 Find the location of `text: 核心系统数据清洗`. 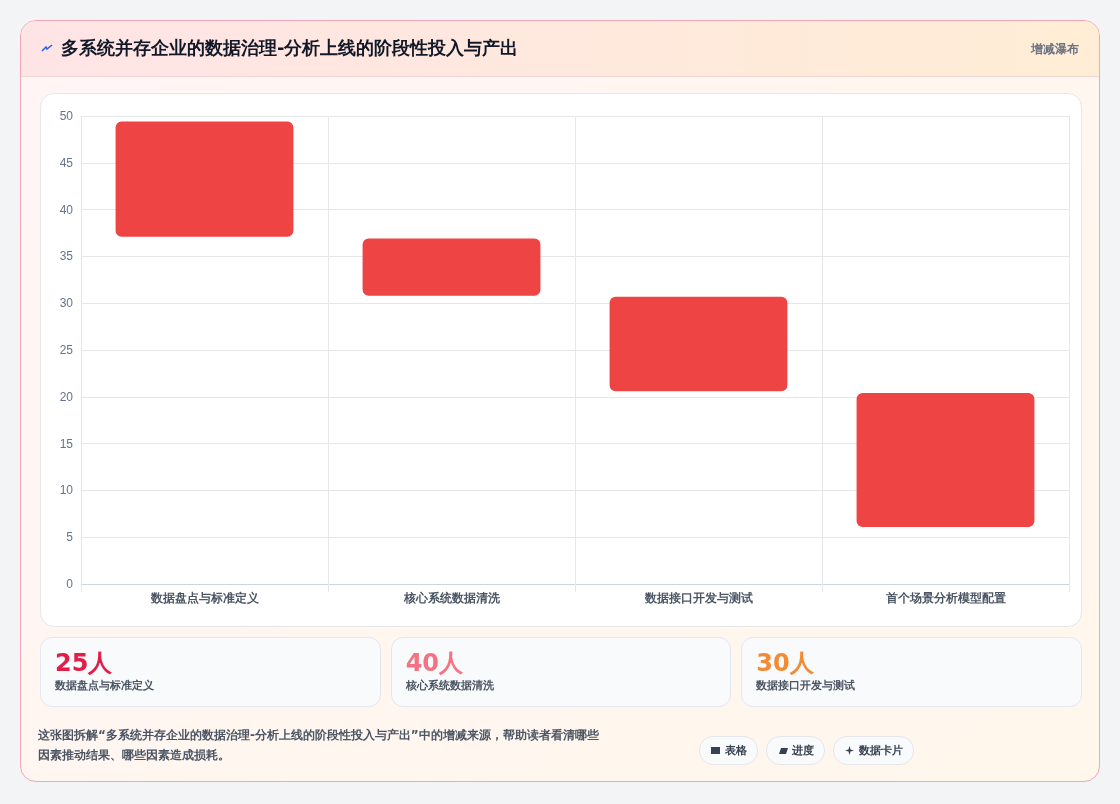

text: 核心系统数据清洗 is located at coordinates (450, 685).